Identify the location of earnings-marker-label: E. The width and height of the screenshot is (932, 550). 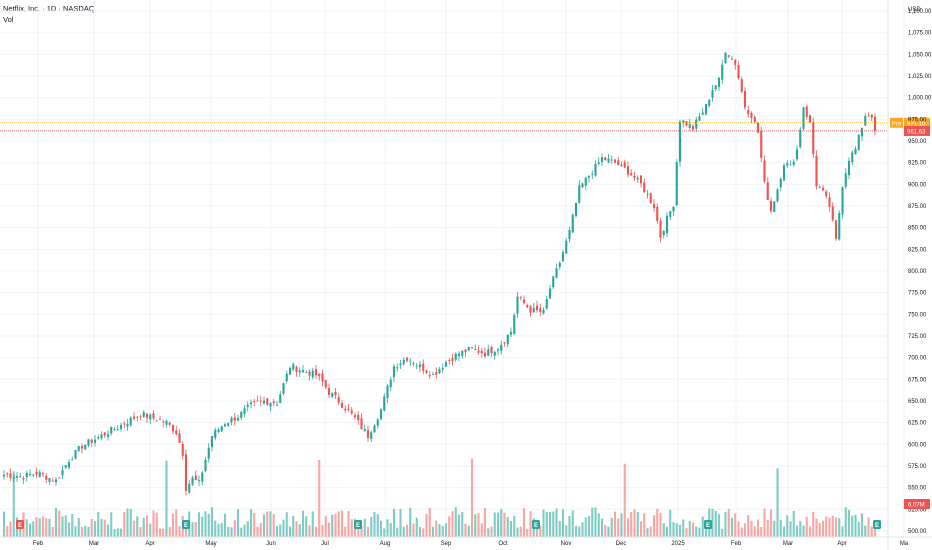
(877, 526).